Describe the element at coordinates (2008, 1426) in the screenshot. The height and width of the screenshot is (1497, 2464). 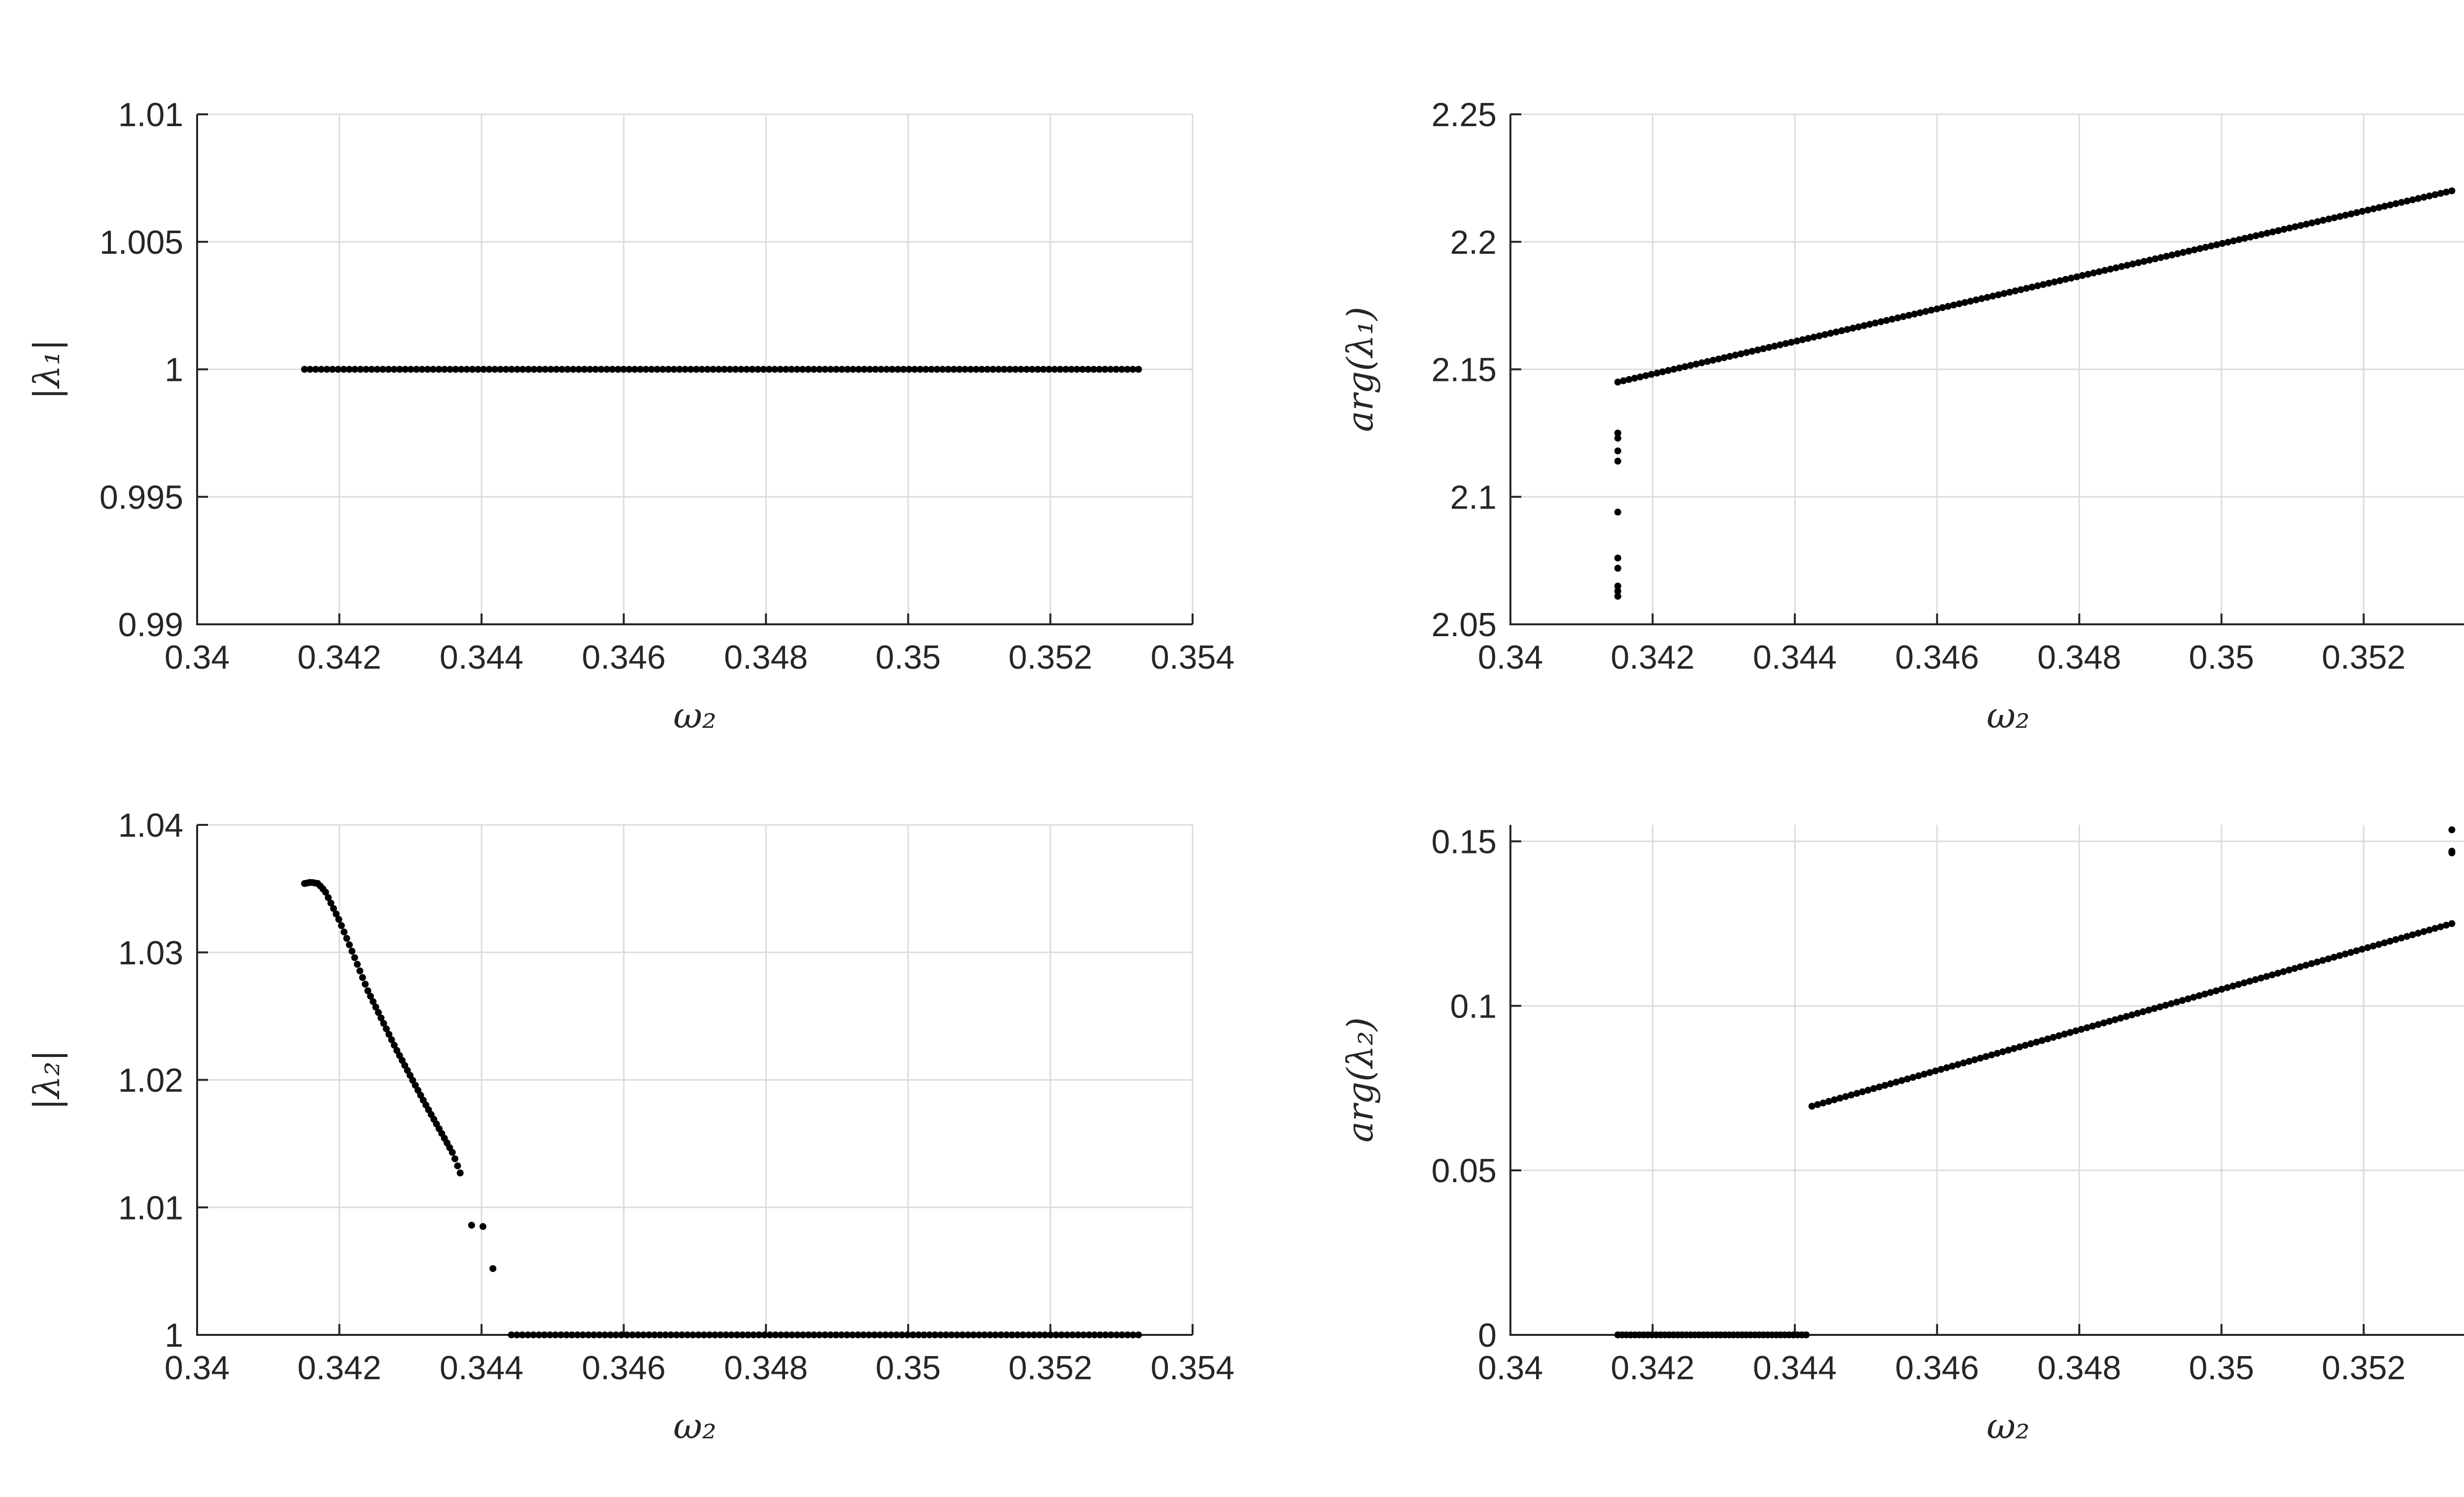
I see `x-axis-label: ω₂` at that location.